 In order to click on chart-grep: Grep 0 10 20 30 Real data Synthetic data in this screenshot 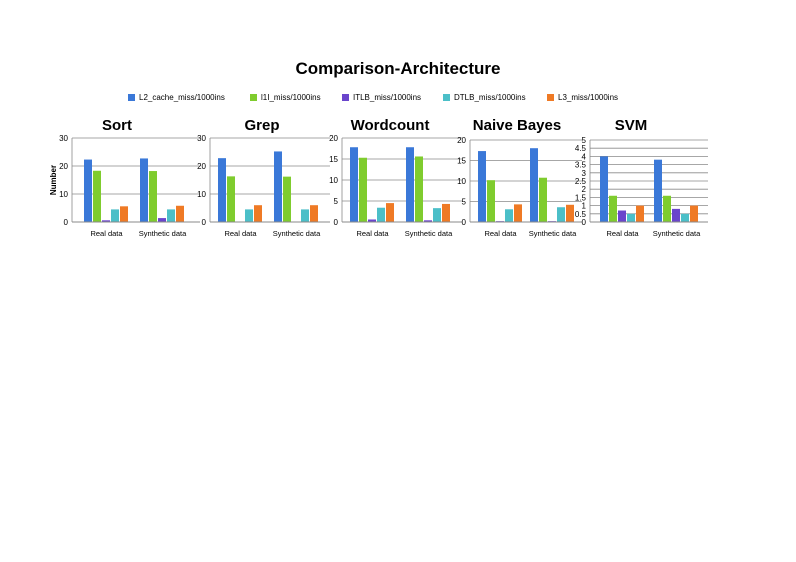, I will do `click(263, 177)`.